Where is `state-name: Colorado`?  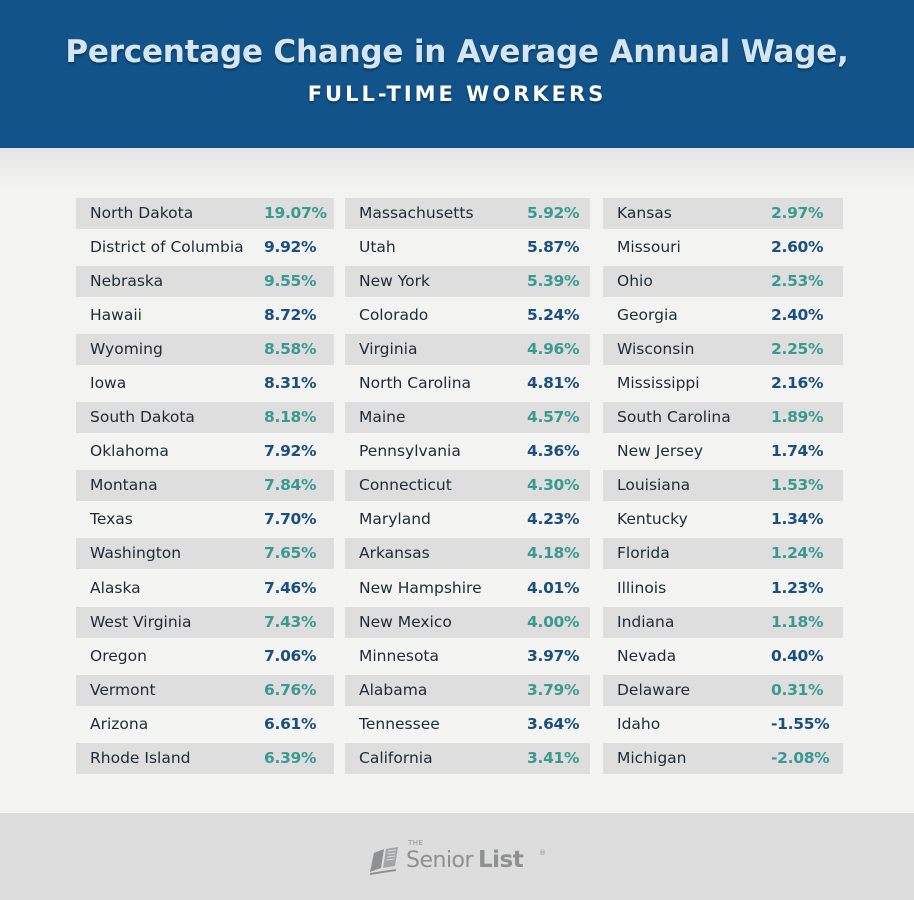
state-name: Colorado is located at coordinates (394, 315).